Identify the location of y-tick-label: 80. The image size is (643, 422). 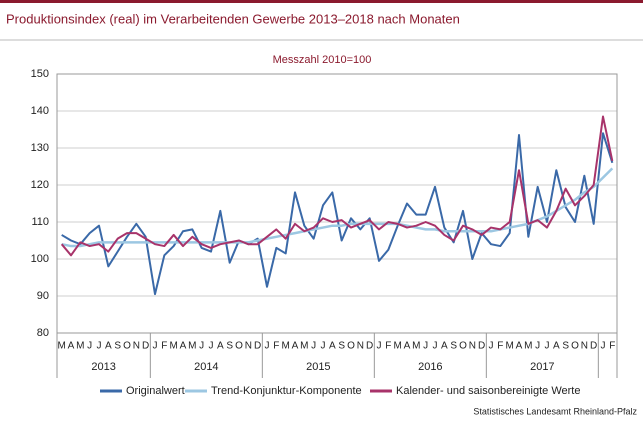
(43, 333).